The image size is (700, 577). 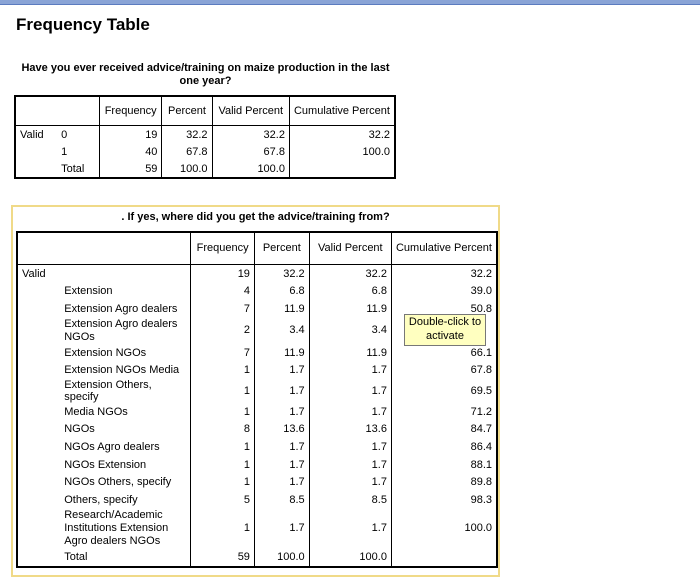 What do you see at coordinates (121, 308) in the screenshot?
I see `row-category: Extension Agro dealers` at bounding box center [121, 308].